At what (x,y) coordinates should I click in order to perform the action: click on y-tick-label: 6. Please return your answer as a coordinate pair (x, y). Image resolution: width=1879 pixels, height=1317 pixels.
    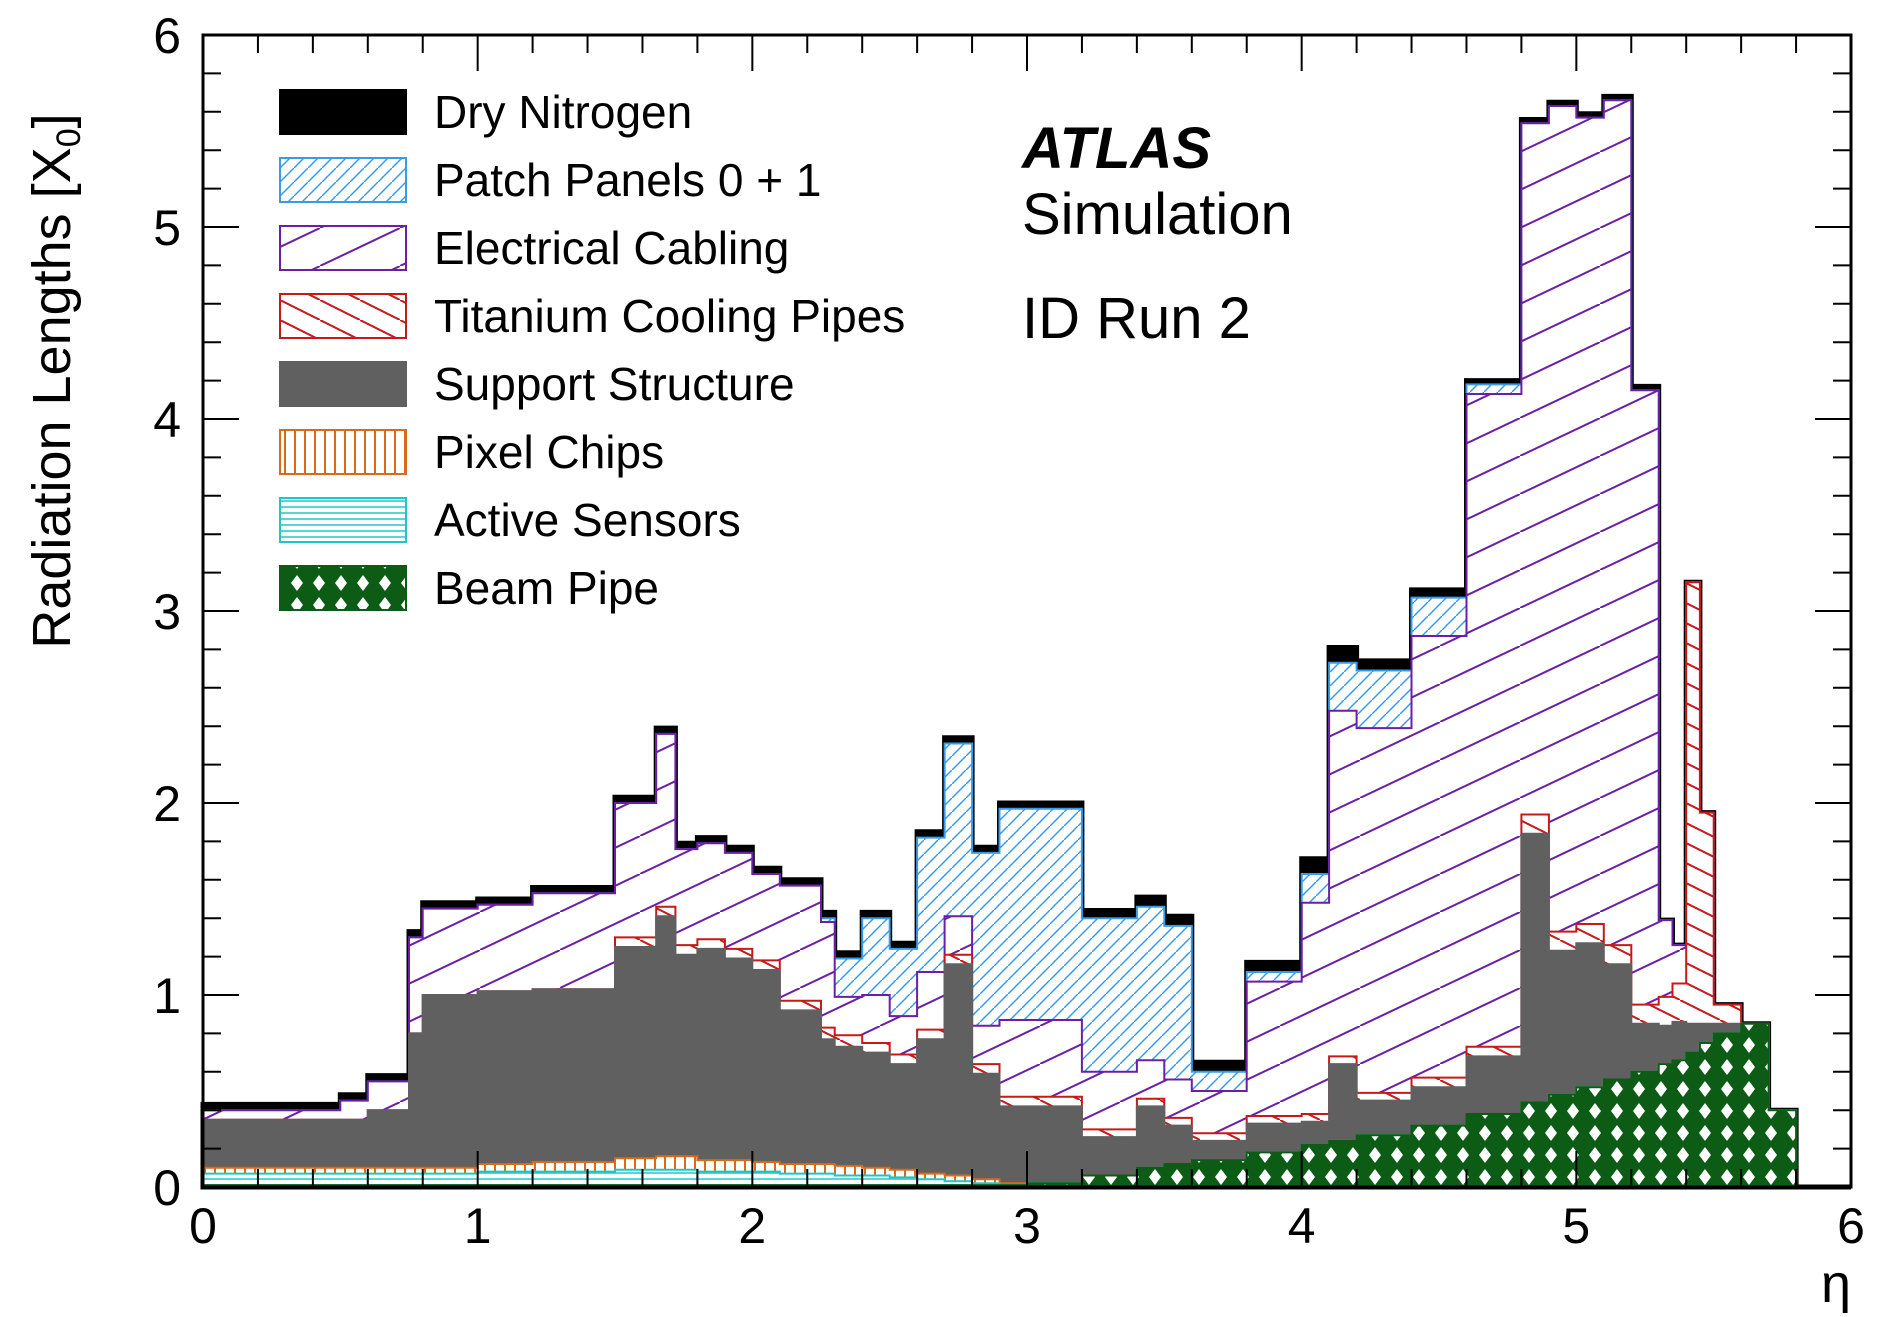
    Looking at the image, I should click on (167, 36).